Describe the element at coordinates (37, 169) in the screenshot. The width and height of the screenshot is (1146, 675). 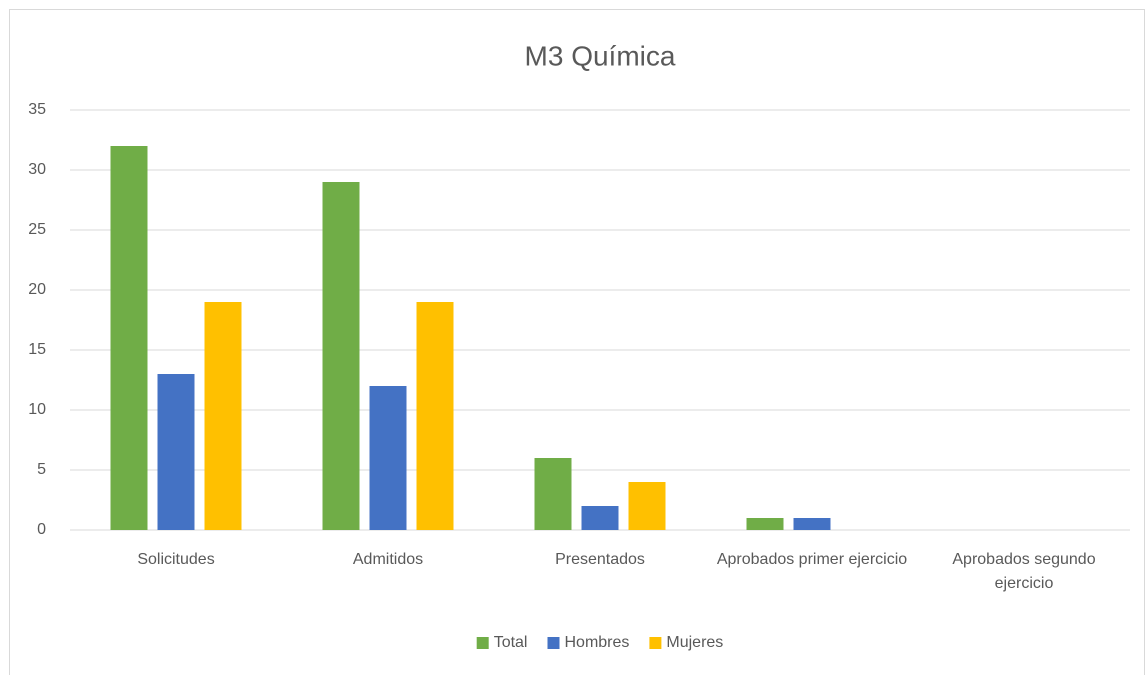
I see `y-tick-label: 30` at that location.